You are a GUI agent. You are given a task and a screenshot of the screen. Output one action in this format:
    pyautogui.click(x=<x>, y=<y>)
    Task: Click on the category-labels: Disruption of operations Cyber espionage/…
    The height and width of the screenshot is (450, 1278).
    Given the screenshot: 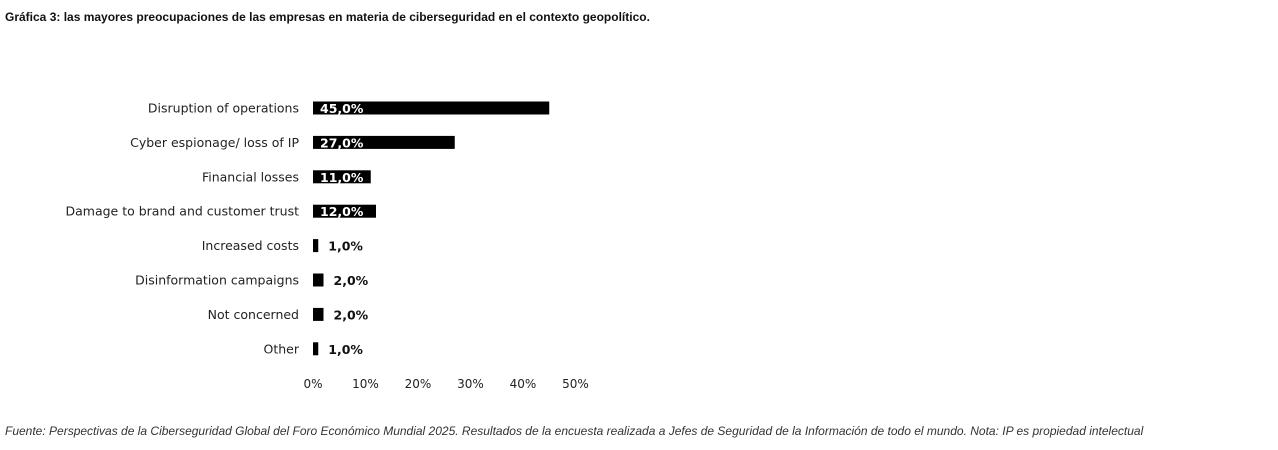 What is the action you would take?
    pyautogui.click(x=182, y=229)
    